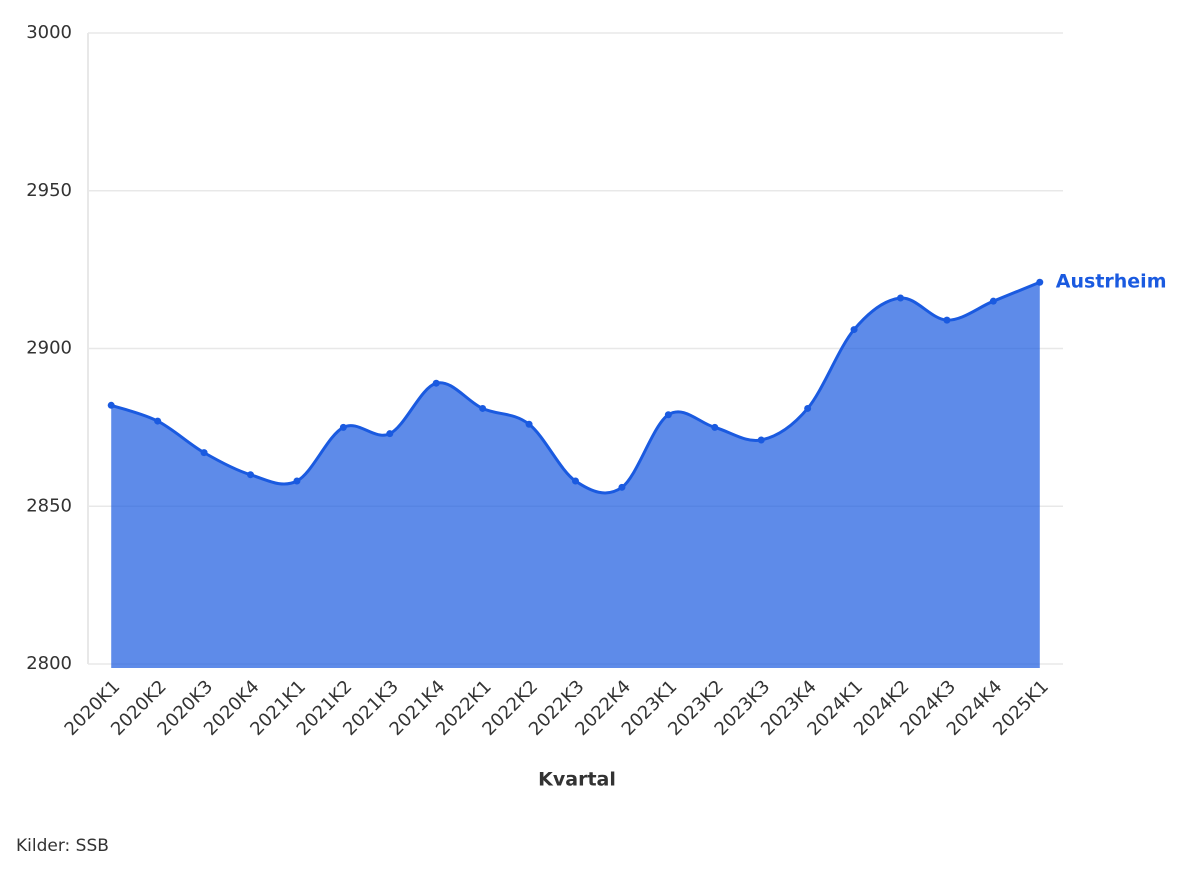 The width and height of the screenshot is (1200, 874). Describe the element at coordinates (49, 32) in the screenshot. I see `y-tick-label: 3000` at that location.